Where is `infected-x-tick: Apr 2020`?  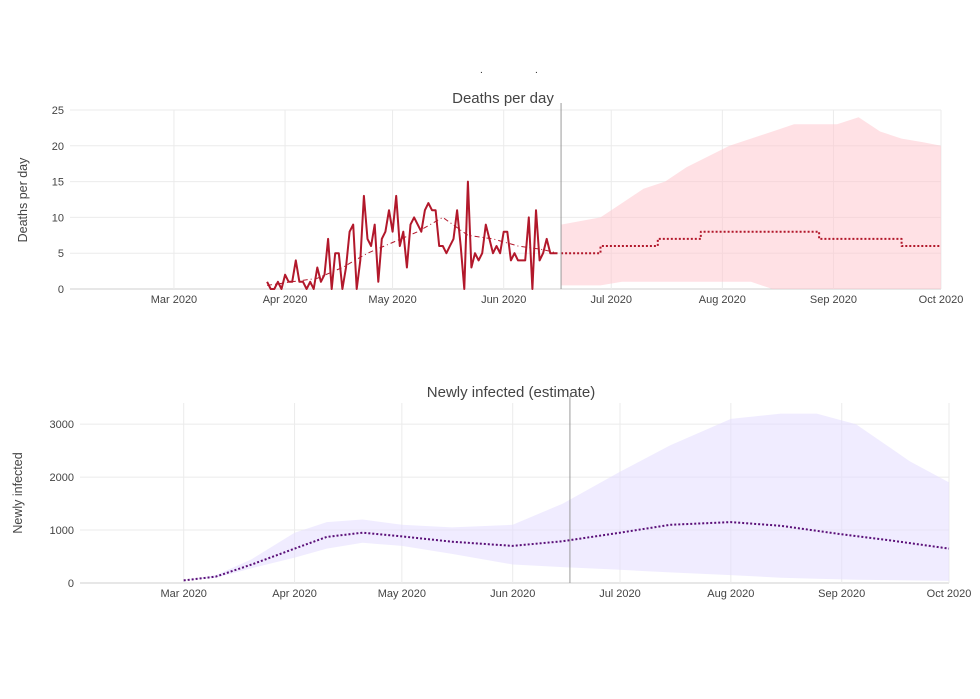
infected-x-tick: Apr 2020 is located at coordinates (294, 594).